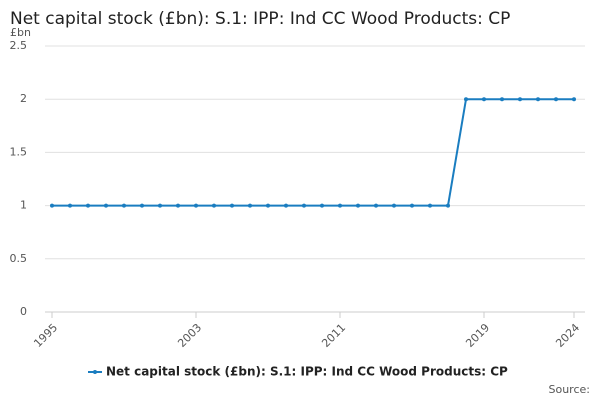  Describe the element at coordinates (95, 372) in the screenshot. I see `legend-marker` at that location.